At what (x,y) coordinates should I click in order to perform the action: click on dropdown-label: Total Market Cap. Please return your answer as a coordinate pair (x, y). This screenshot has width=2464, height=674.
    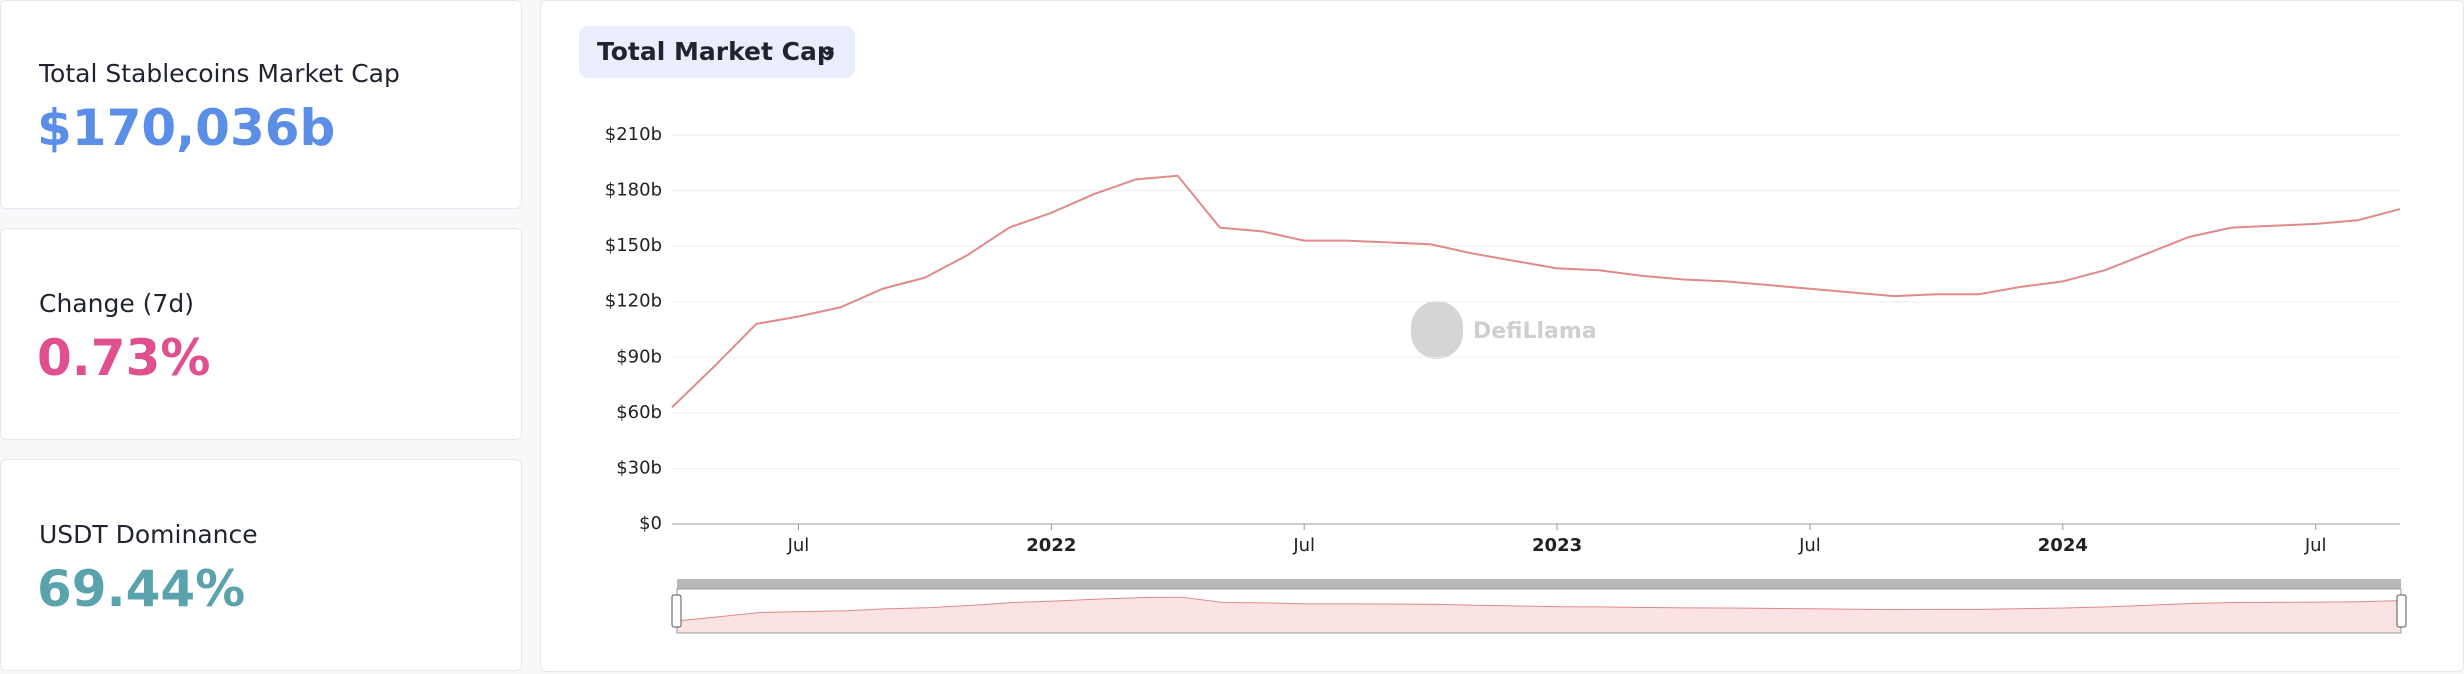
    Looking at the image, I should click on (716, 51).